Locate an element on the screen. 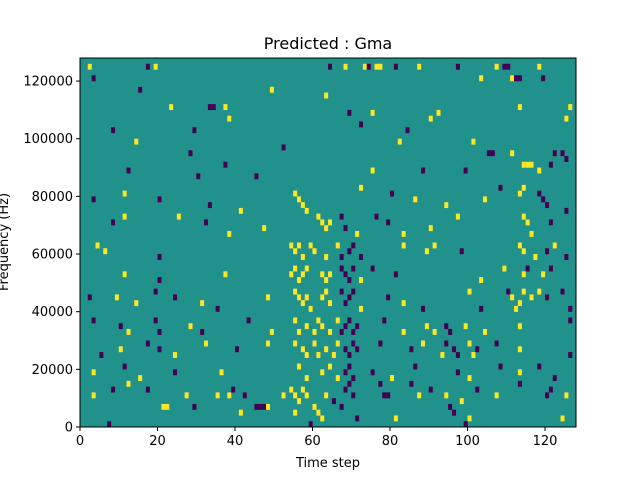  x-tick-label: 40 is located at coordinates (235, 441).